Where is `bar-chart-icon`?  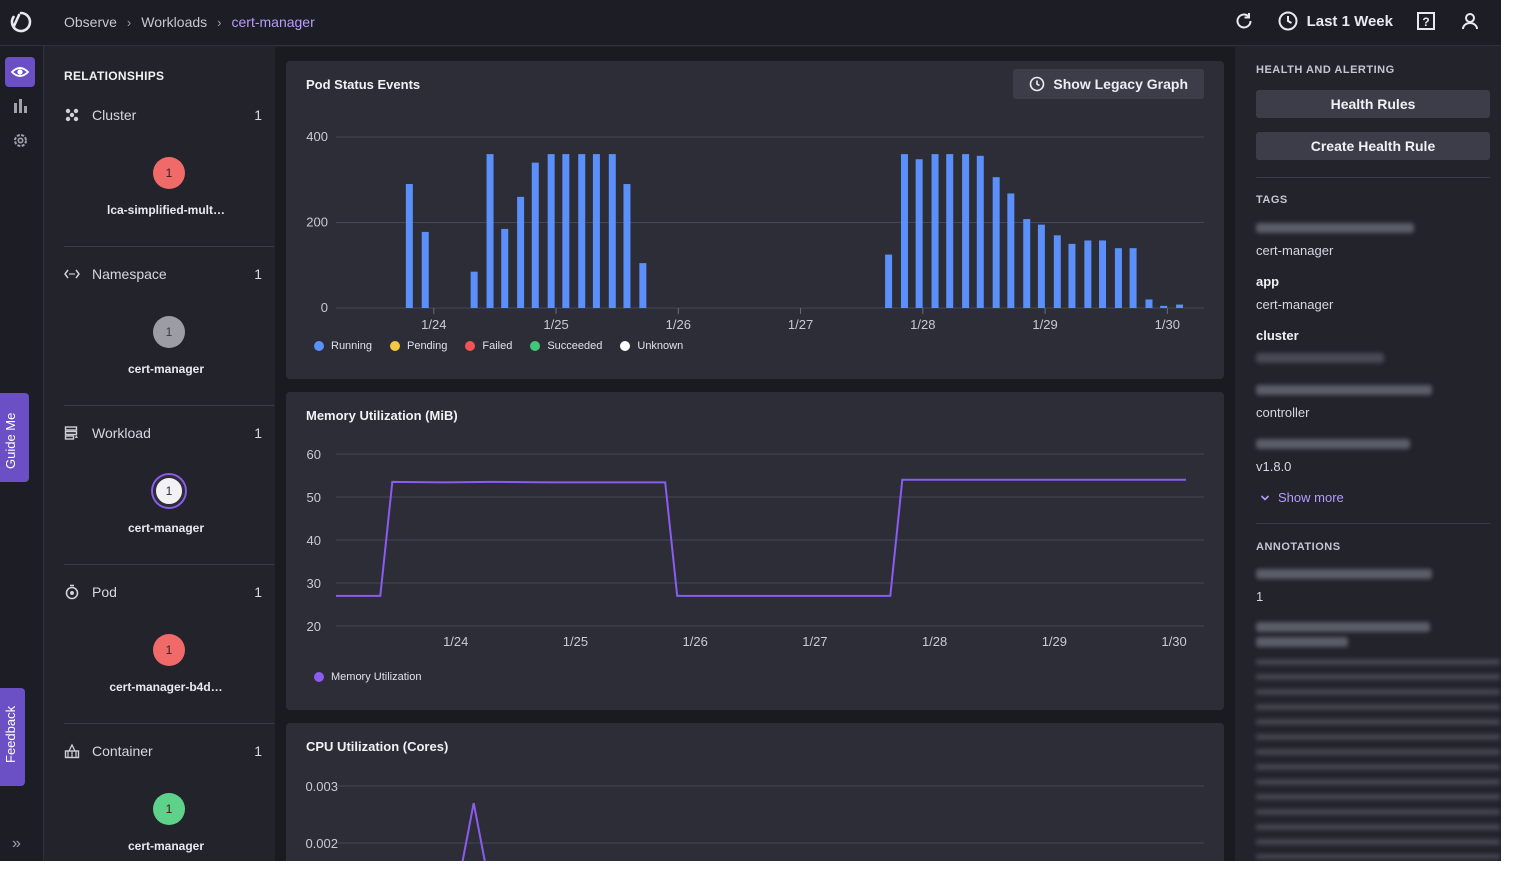
bar-chart-icon is located at coordinates (20, 106).